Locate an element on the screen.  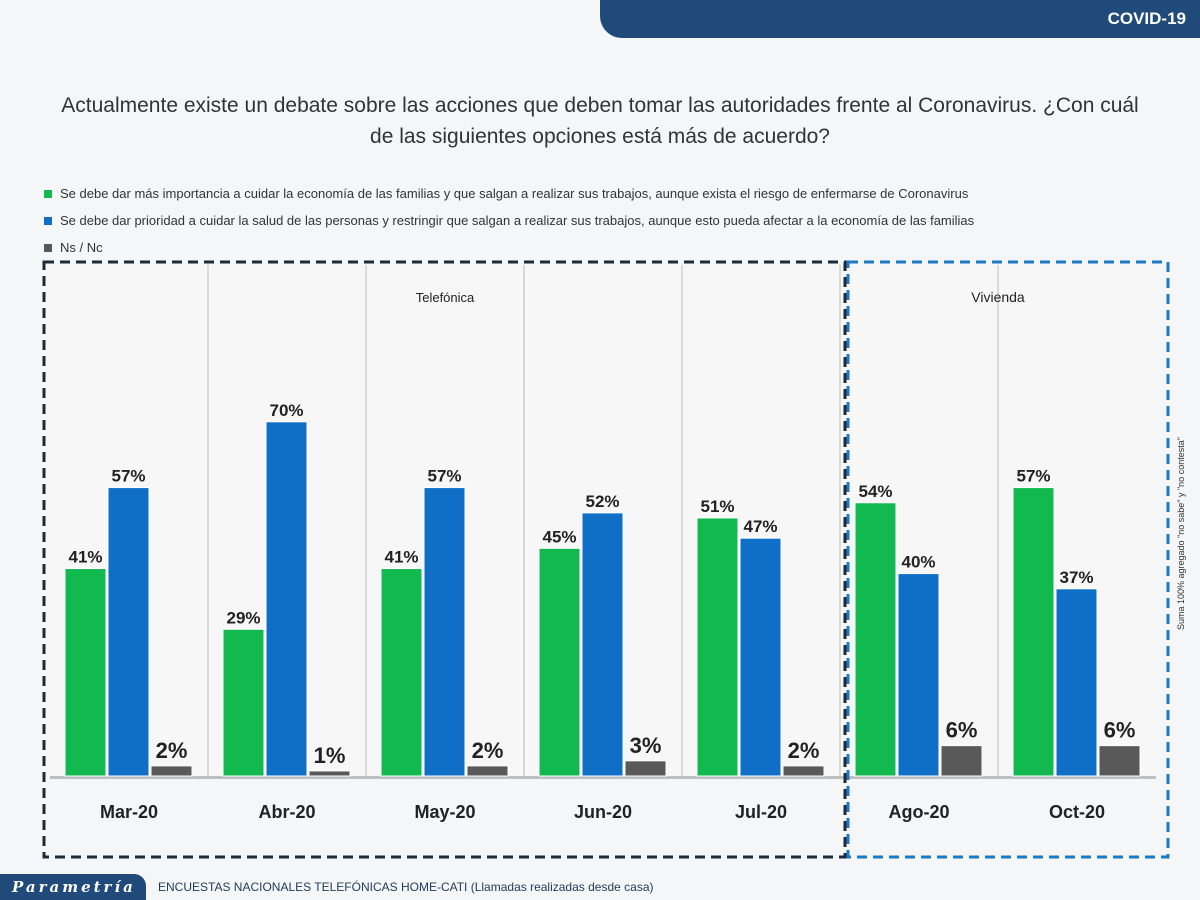
data-label: 51% is located at coordinates (717, 506).